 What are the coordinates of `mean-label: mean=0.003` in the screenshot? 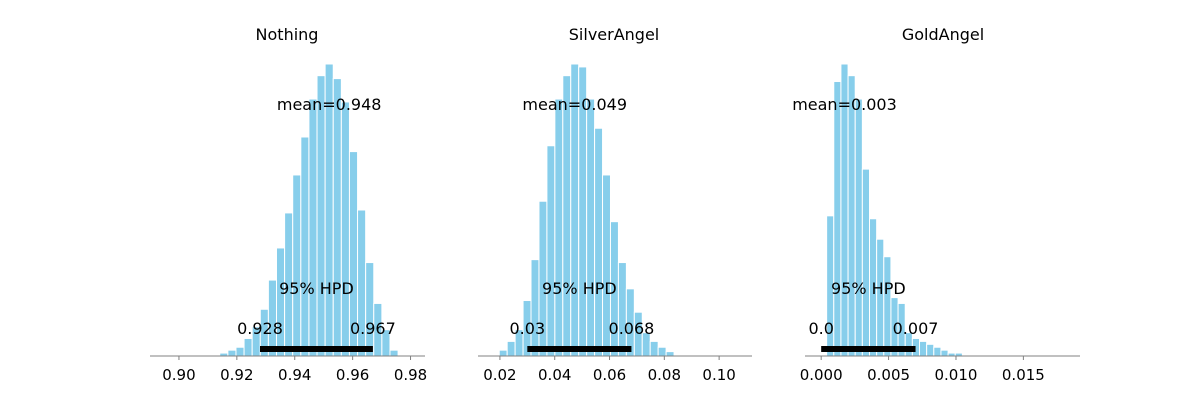 It's located at (844, 104).